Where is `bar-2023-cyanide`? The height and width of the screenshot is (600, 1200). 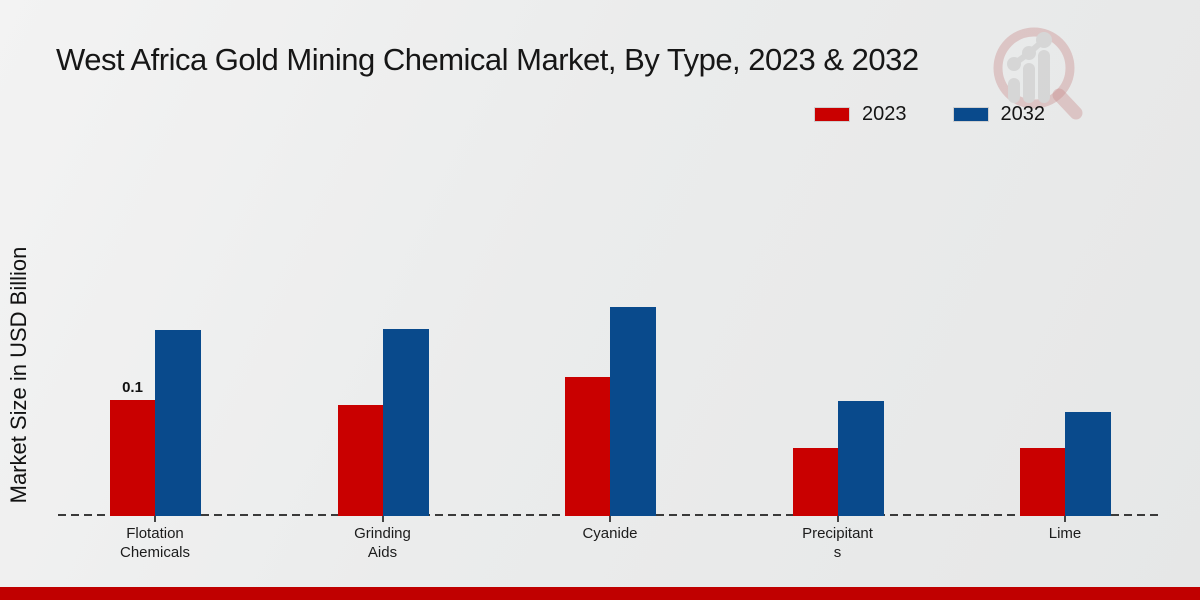
bar-2023-cyanide is located at coordinates (587, 446).